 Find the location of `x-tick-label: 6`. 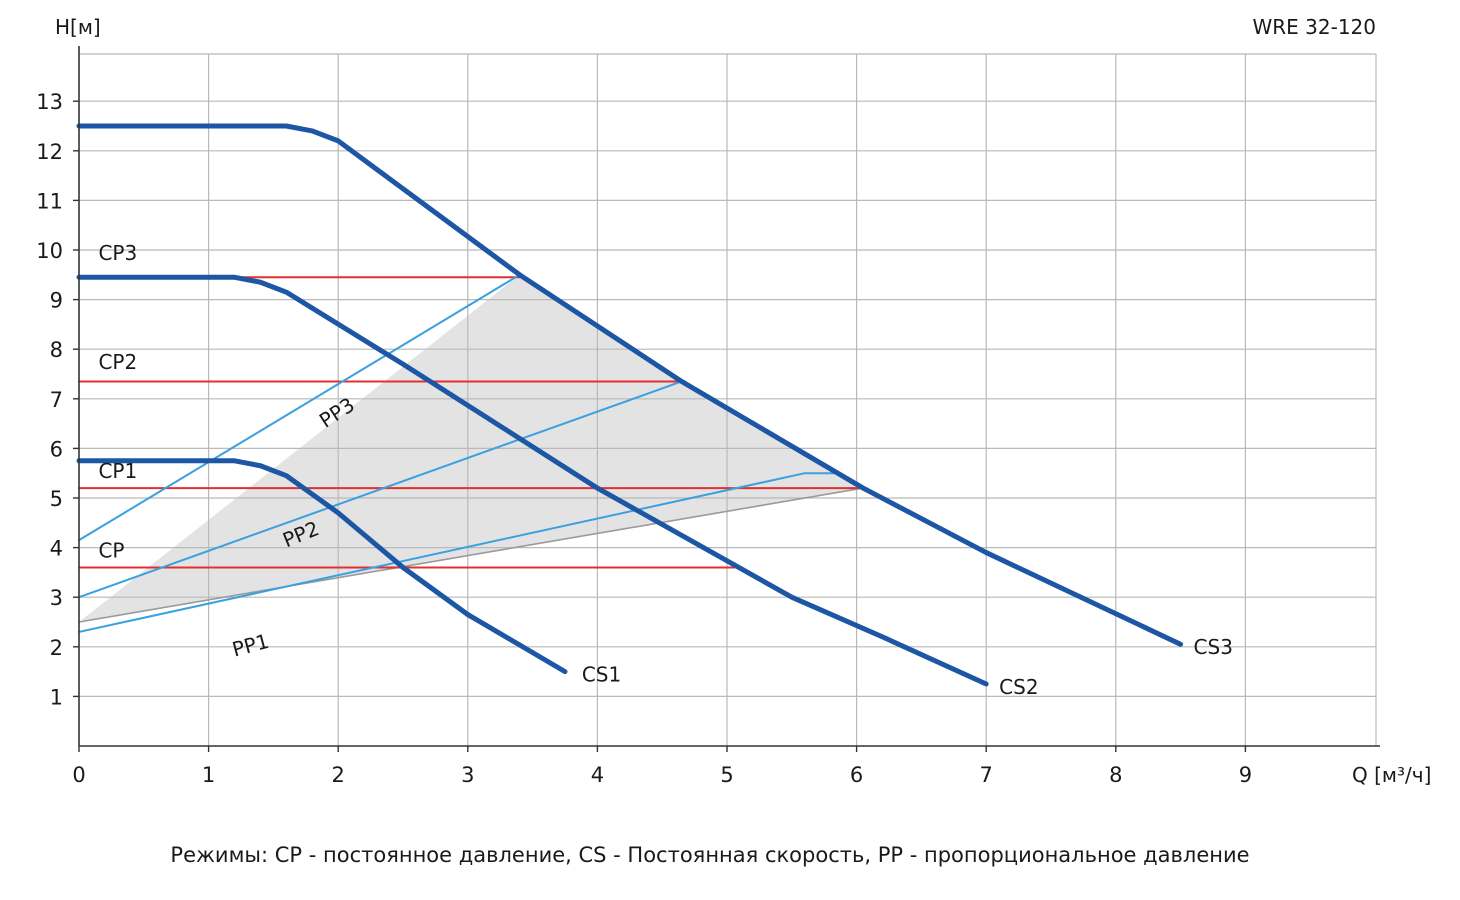

x-tick-label: 6 is located at coordinates (856, 775).